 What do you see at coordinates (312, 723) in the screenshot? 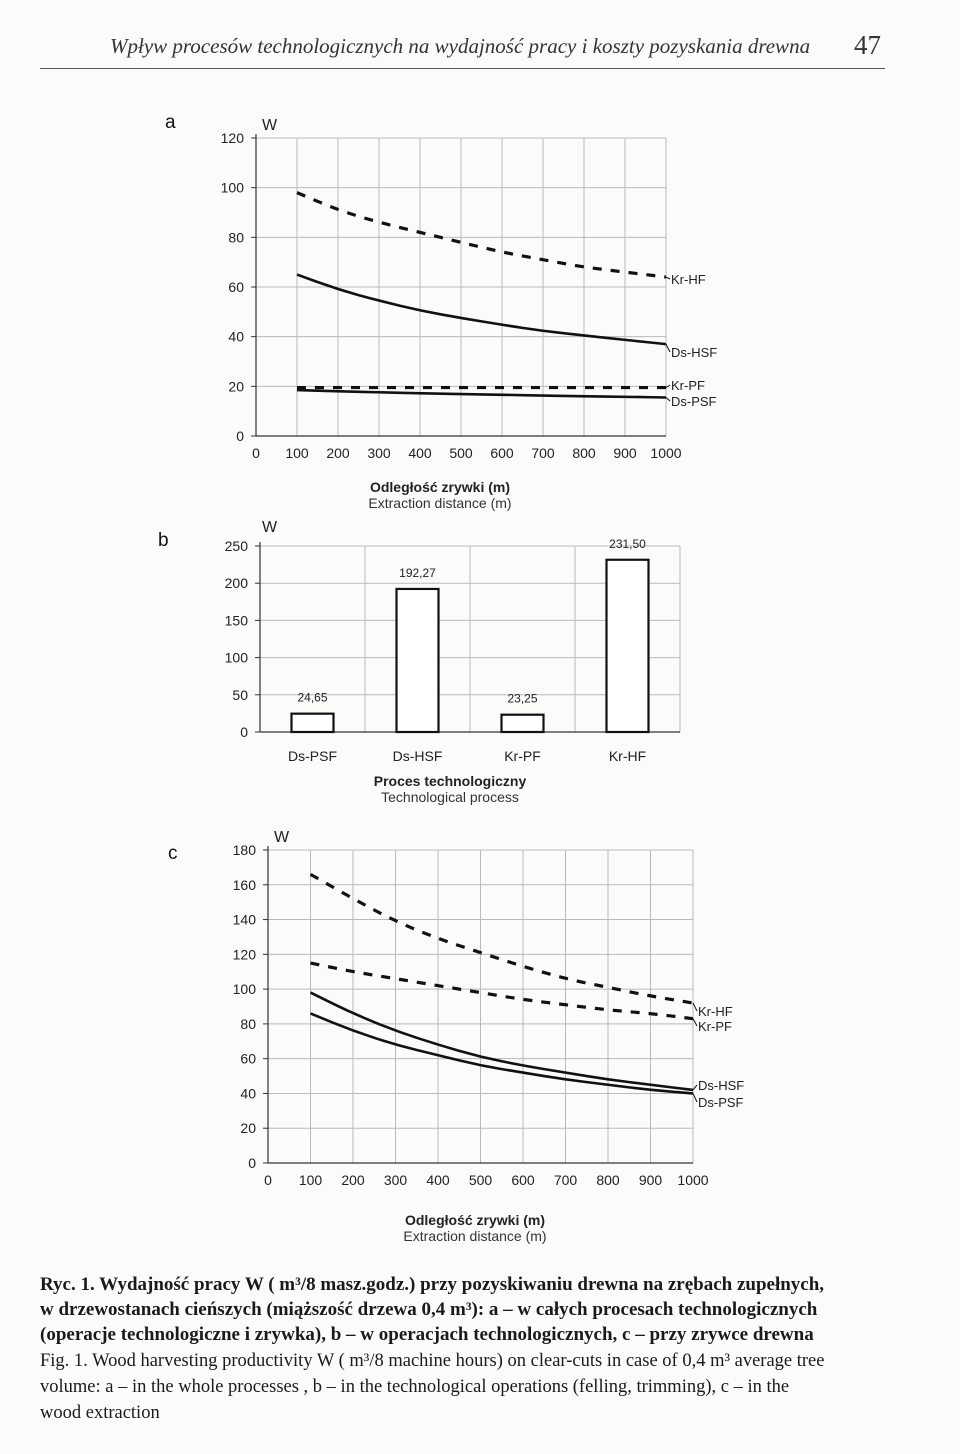
I see `bar-ds-psf` at bounding box center [312, 723].